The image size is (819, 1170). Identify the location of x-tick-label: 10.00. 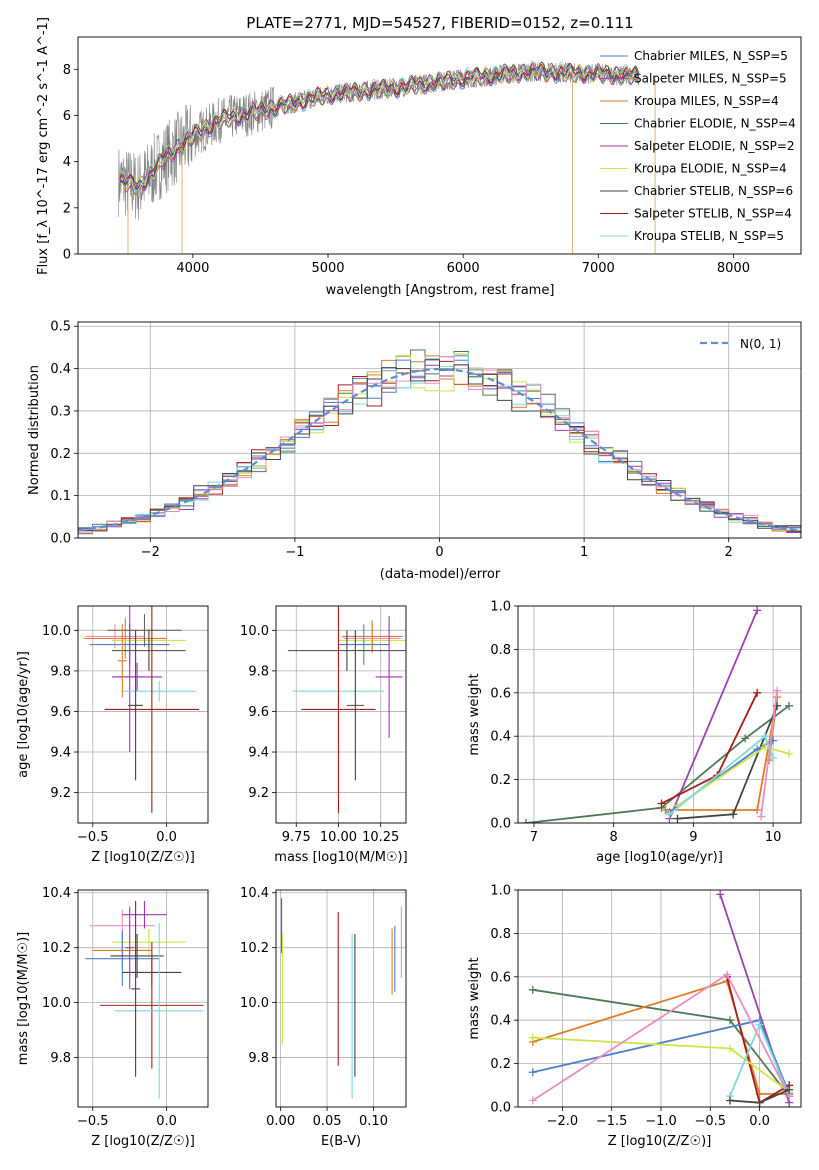
(338, 837).